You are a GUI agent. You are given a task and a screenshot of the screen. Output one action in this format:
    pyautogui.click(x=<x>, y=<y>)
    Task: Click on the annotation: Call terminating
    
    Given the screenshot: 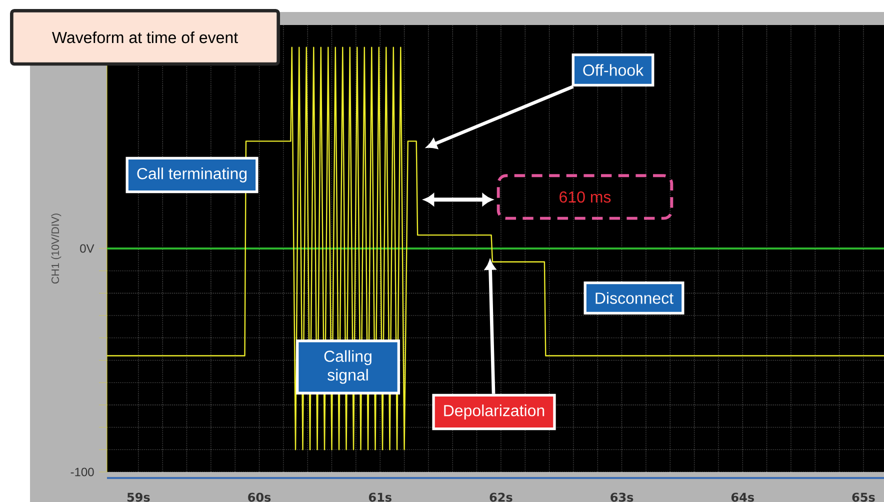 What is the action you would take?
    pyautogui.click(x=192, y=175)
    